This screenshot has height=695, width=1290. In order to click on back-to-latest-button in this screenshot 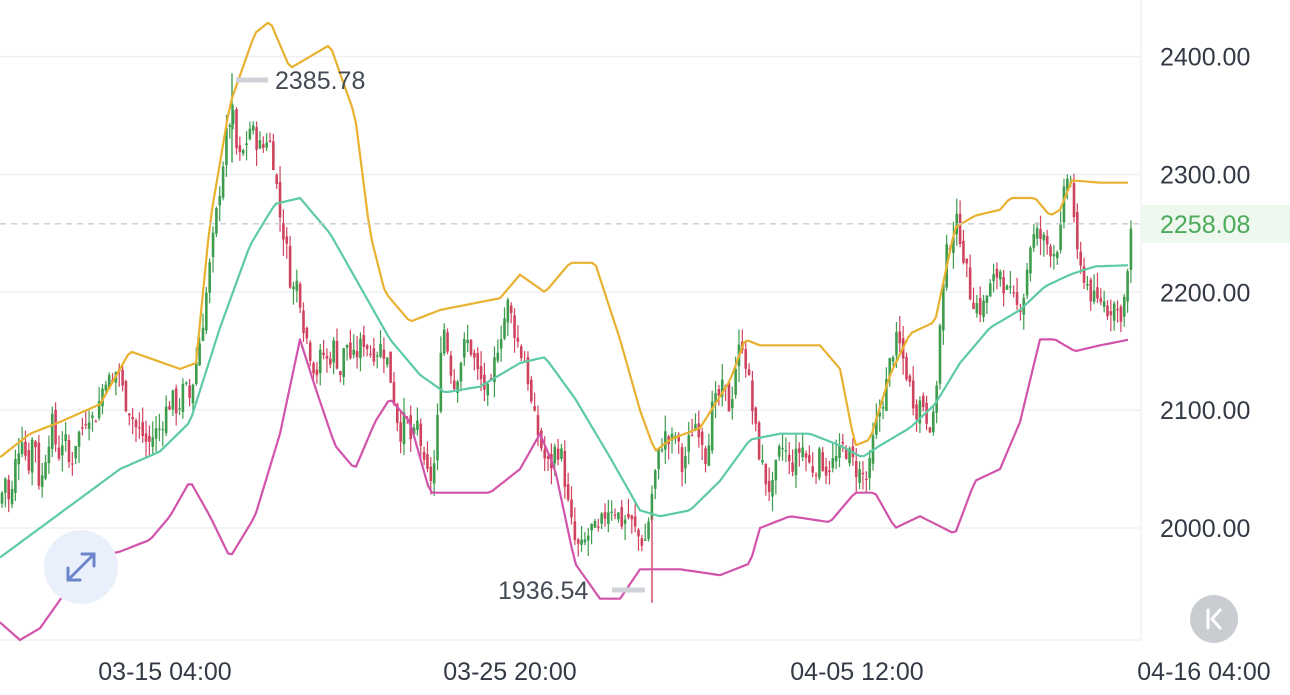, I will do `click(1214, 619)`.